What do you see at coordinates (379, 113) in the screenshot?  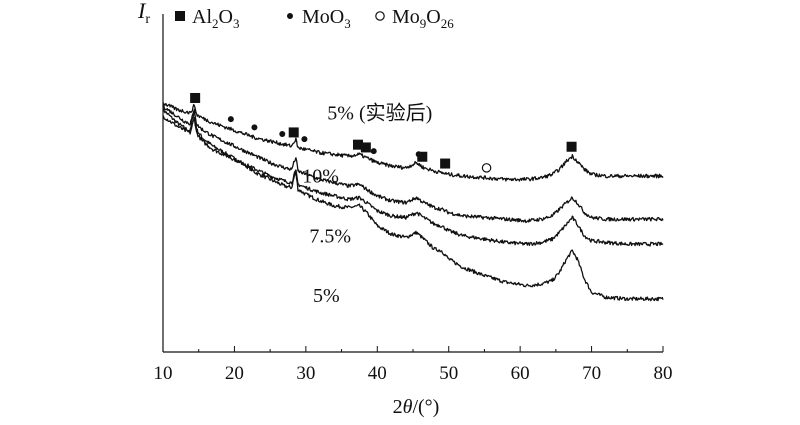 I see `curve-label: 5% (实验后)` at bounding box center [379, 113].